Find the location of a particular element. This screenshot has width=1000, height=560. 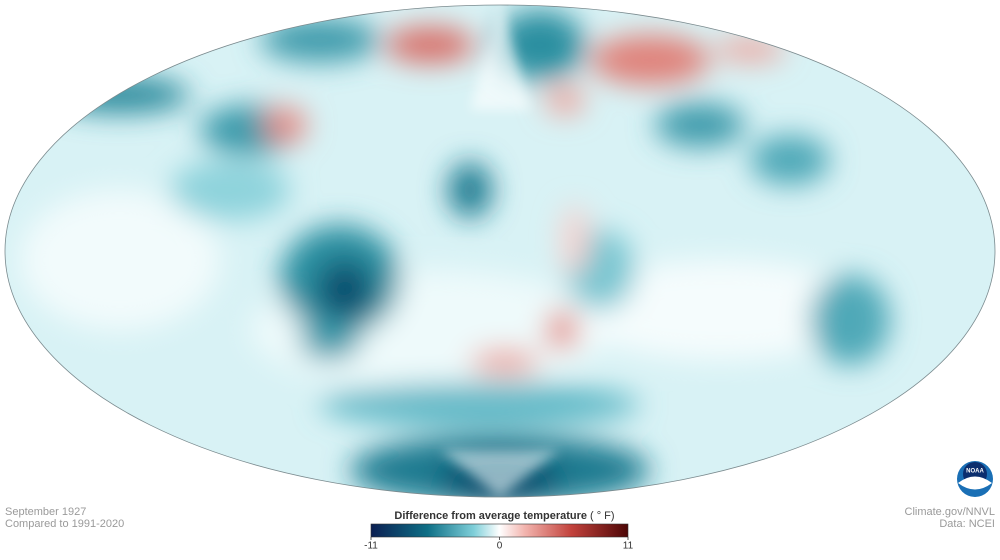

legend-title: Difference from average temperature is located at coordinates (490, 516).